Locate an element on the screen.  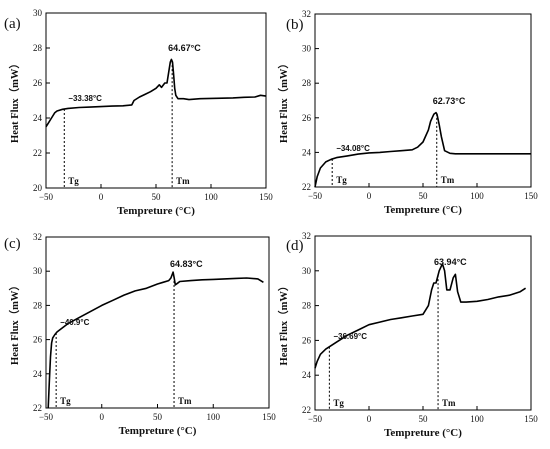
marker-value-tm: 62.73°C is located at coordinates (449, 101).